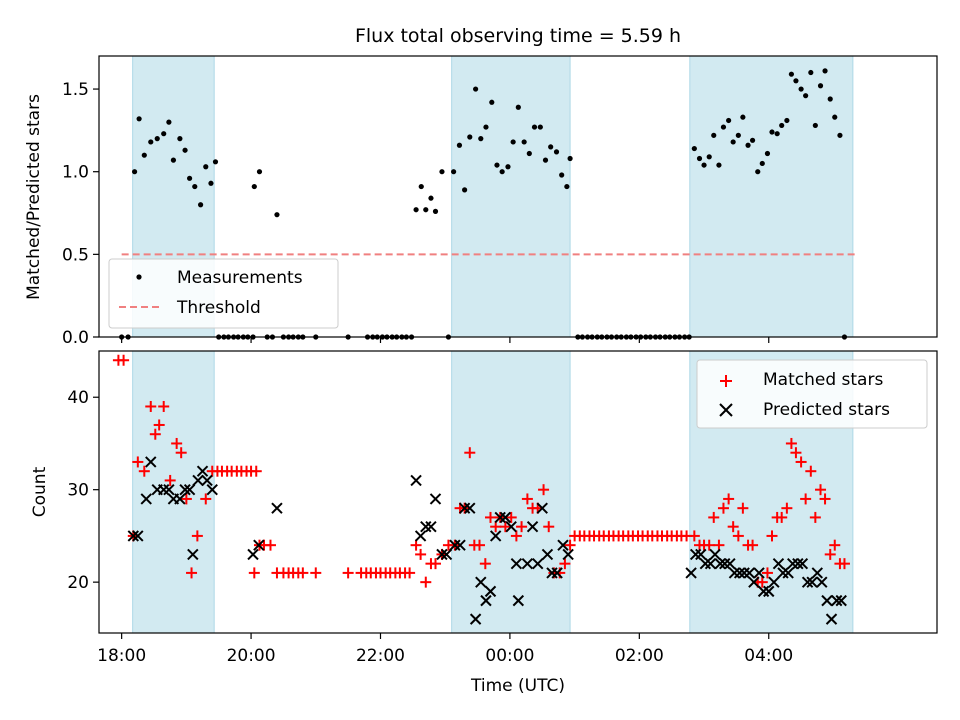 This screenshot has height=720, width=960. Describe the element at coordinates (251, 656) in the screenshot. I see `x-tick-label: 20:00` at that location.